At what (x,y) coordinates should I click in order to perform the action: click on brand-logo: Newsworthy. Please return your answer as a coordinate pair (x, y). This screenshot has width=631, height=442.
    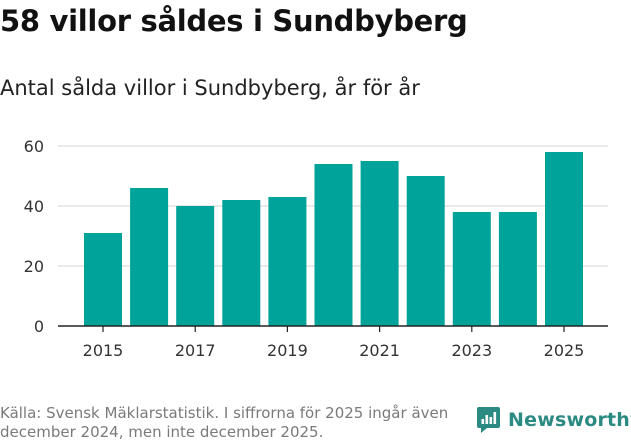
    Looking at the image, I should click on (553, 420).